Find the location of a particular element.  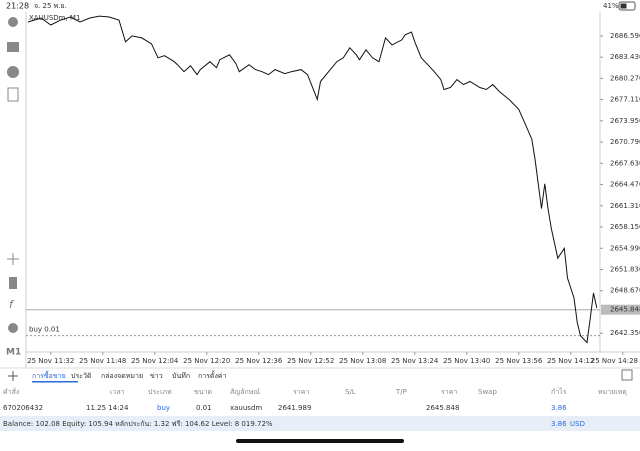

x-tick-label: 25 Nov 13:56 is located at coordinates (519, 361).